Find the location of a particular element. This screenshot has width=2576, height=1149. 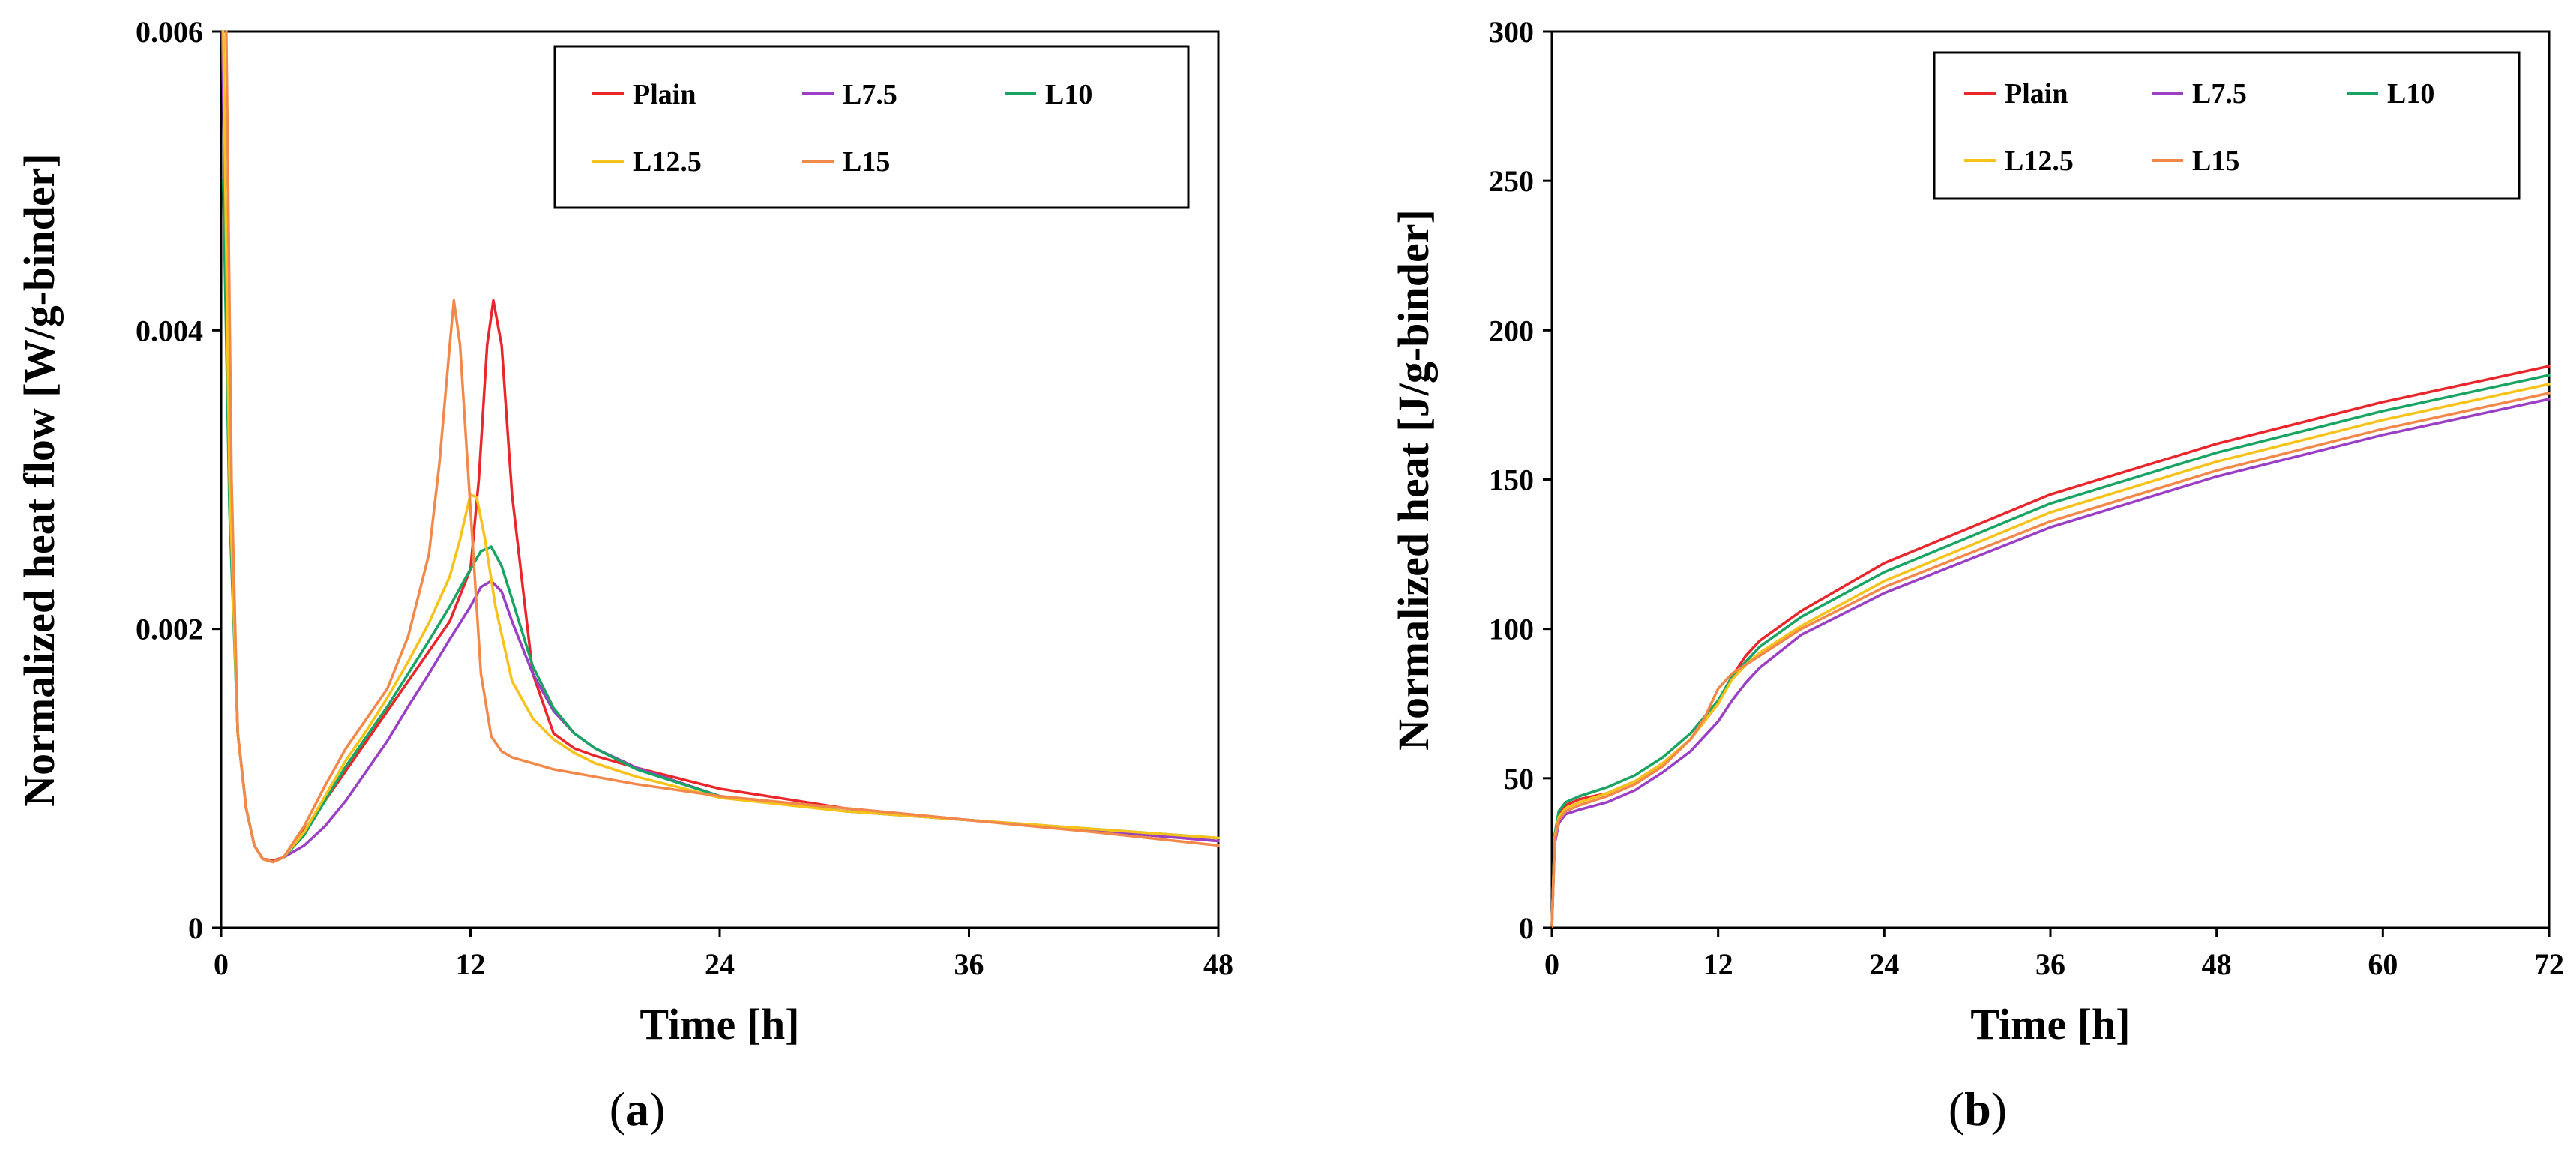

panel-a-y-tick-label: 0.002 is located at coordinates (169, 629).